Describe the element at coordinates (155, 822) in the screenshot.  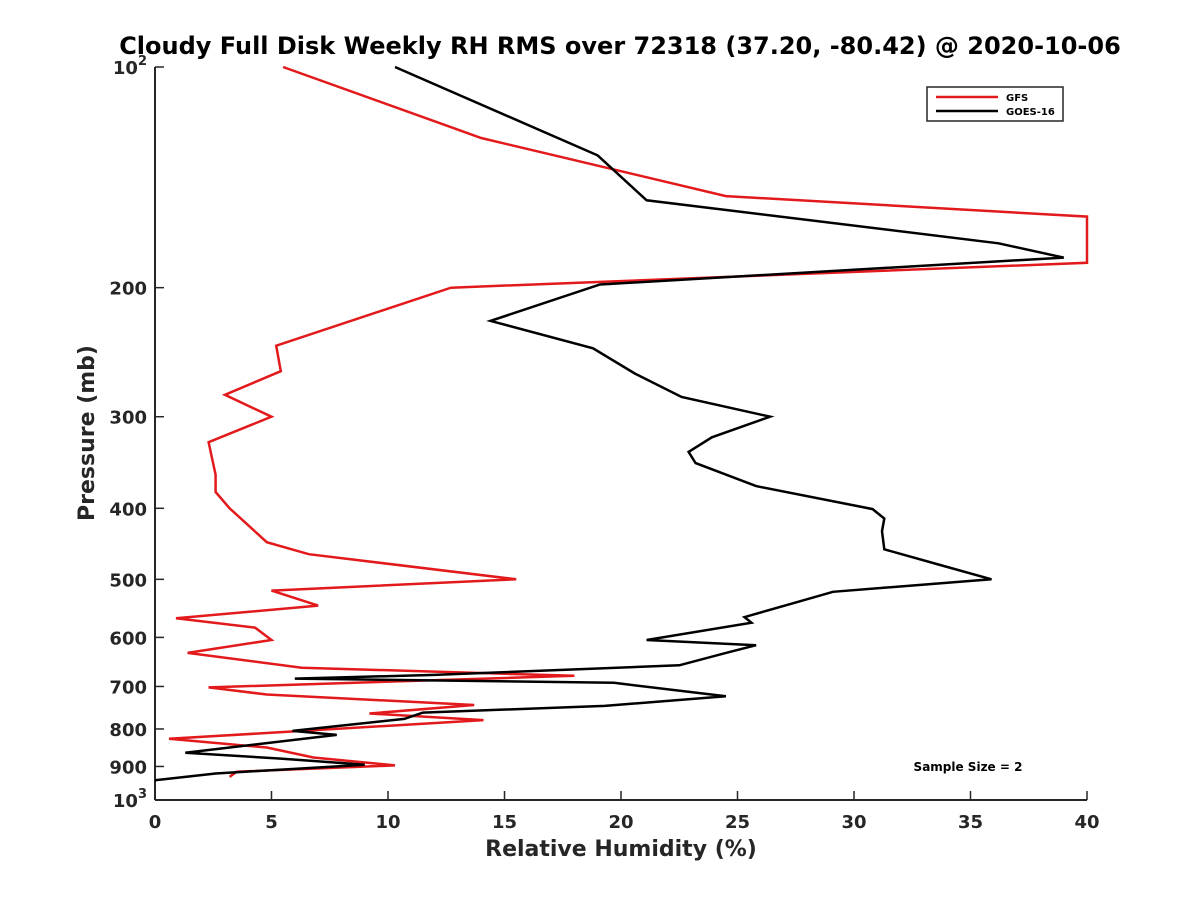
I see `x-tick-label: 0` at that location.